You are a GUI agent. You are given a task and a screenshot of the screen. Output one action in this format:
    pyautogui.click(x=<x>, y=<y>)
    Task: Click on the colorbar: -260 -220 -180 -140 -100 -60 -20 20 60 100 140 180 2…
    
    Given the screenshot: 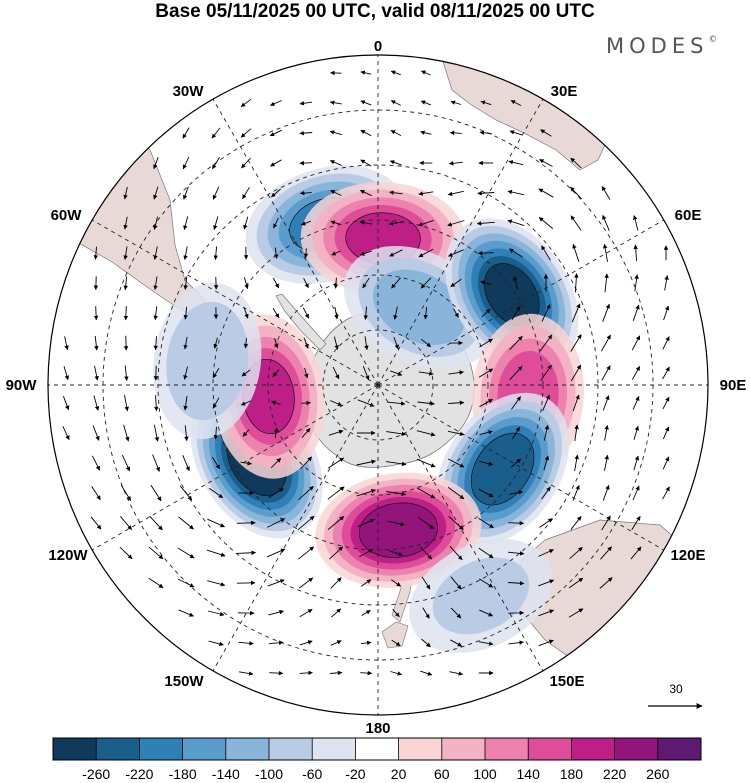 What is the action you would take?
    pyautogui.click(x=377, y=759)
    